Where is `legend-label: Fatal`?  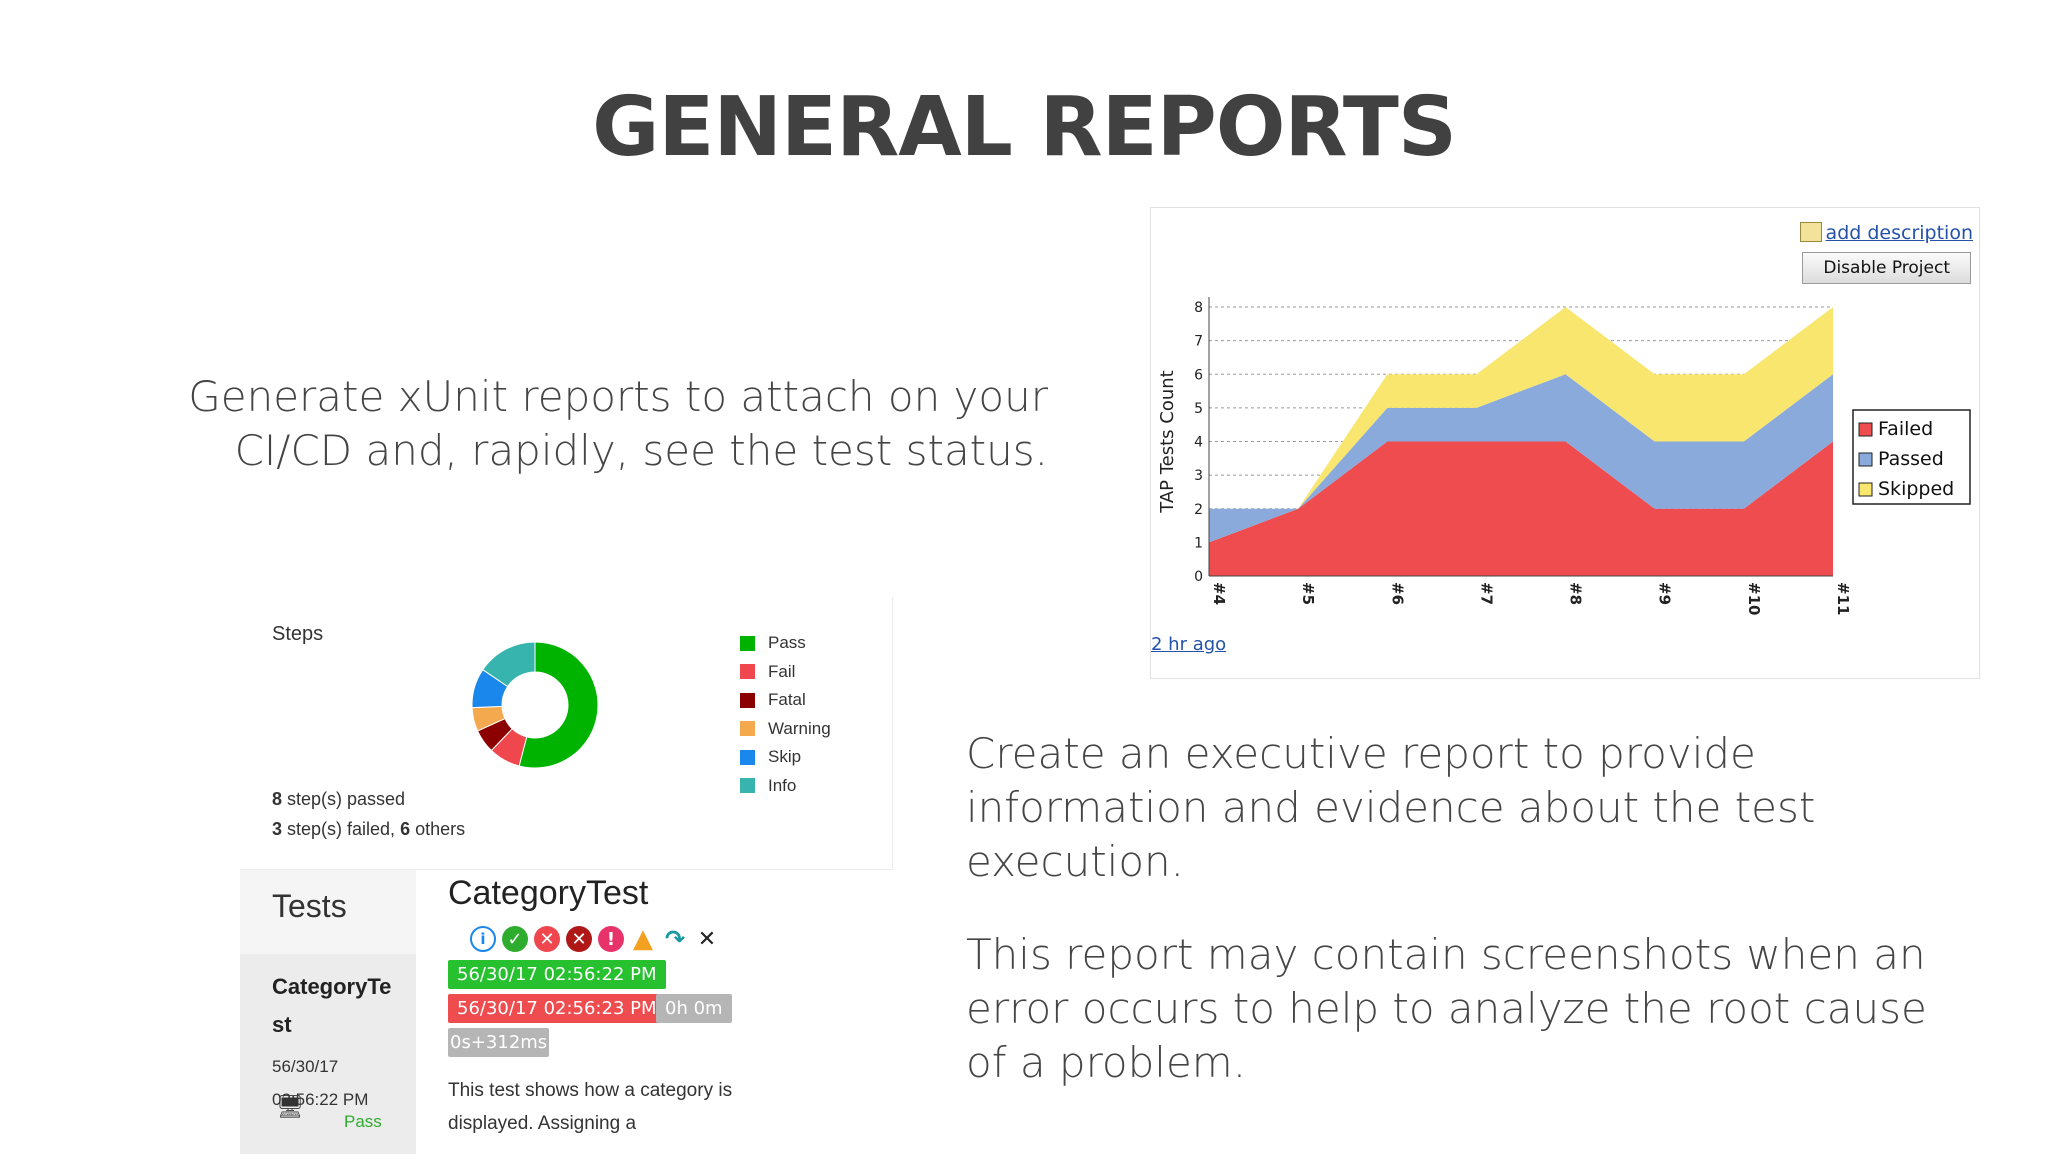 legend-label: Fatal is located at coordinates (787, 700).